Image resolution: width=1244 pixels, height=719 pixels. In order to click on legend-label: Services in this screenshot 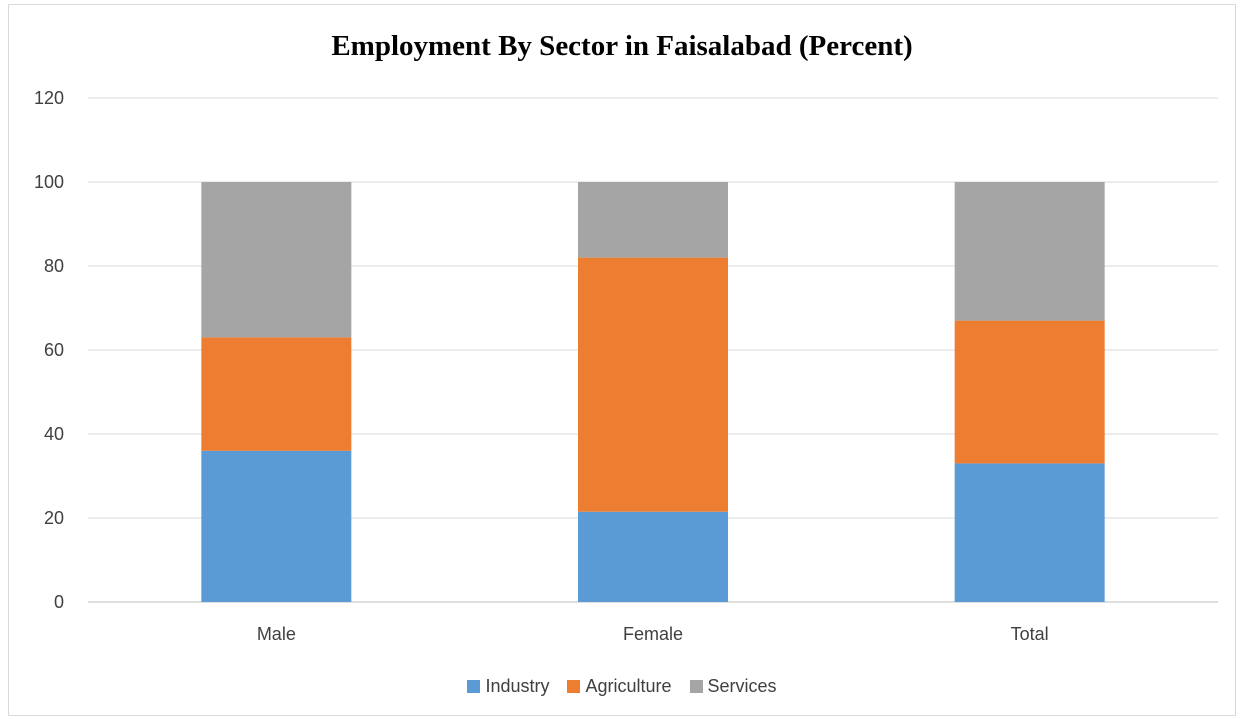, I will do `click(742, 686)`.